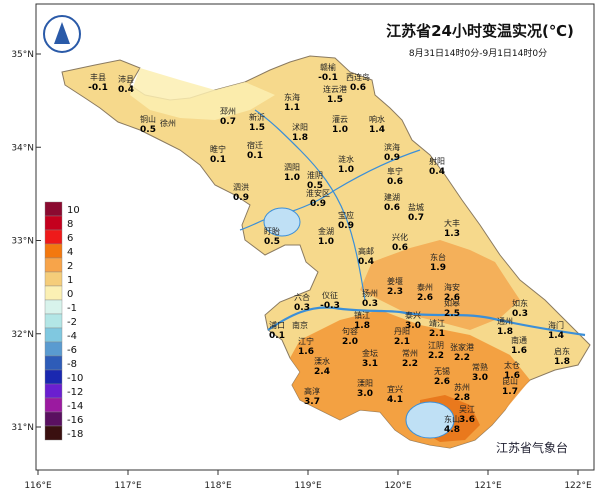  What do you see at coordinates (302, 297) in the screenshot?
I see `station-name: 六合` at bounding box center [302, 297].